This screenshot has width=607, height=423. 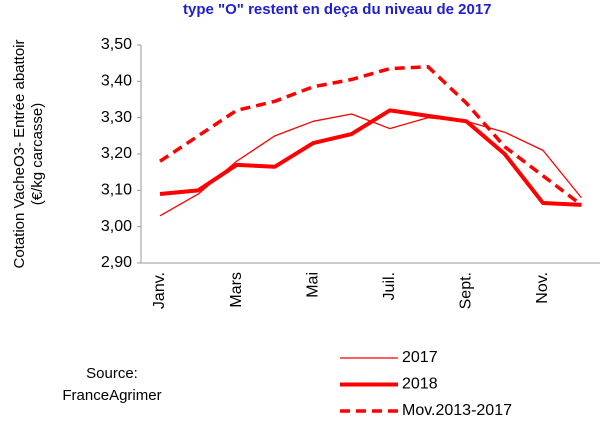 What do you see at coordinates (466, 290) in the screenshot?
I see `x-tick-label: Sept.` at bounding box center [466, 290].